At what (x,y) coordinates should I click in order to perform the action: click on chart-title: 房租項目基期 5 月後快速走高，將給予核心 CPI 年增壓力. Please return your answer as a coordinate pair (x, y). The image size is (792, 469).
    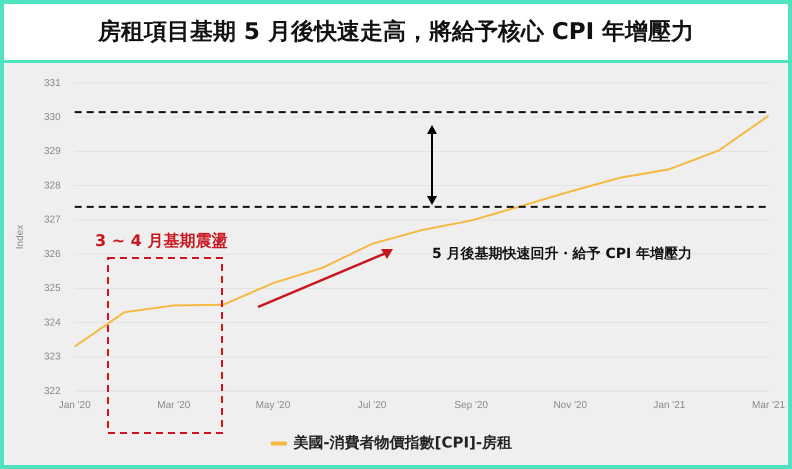
    Looking at the image, I should click on (396, 33).